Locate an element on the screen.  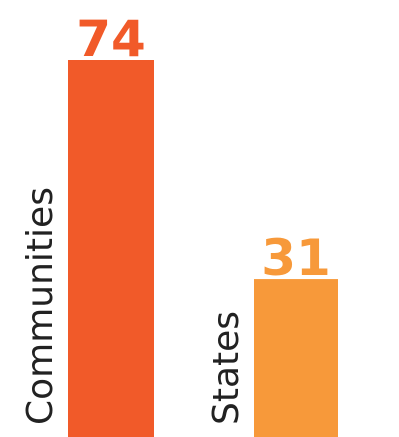
category-label-communities: Communities is located at coordinates (40, 306).